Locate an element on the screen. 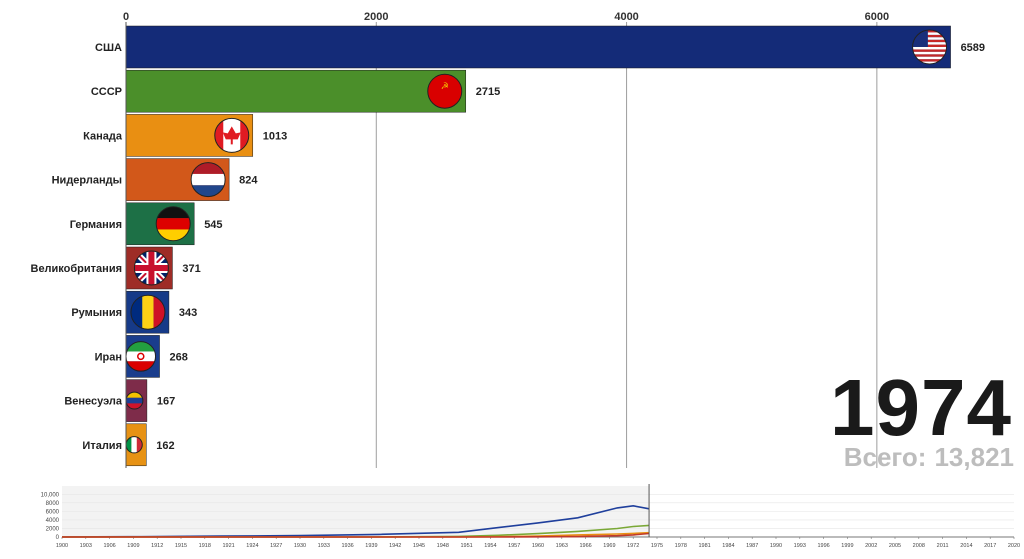 This screenshot has height=559, width=1024. bar-row: Иран 268 is located at coordinates (141, 356).